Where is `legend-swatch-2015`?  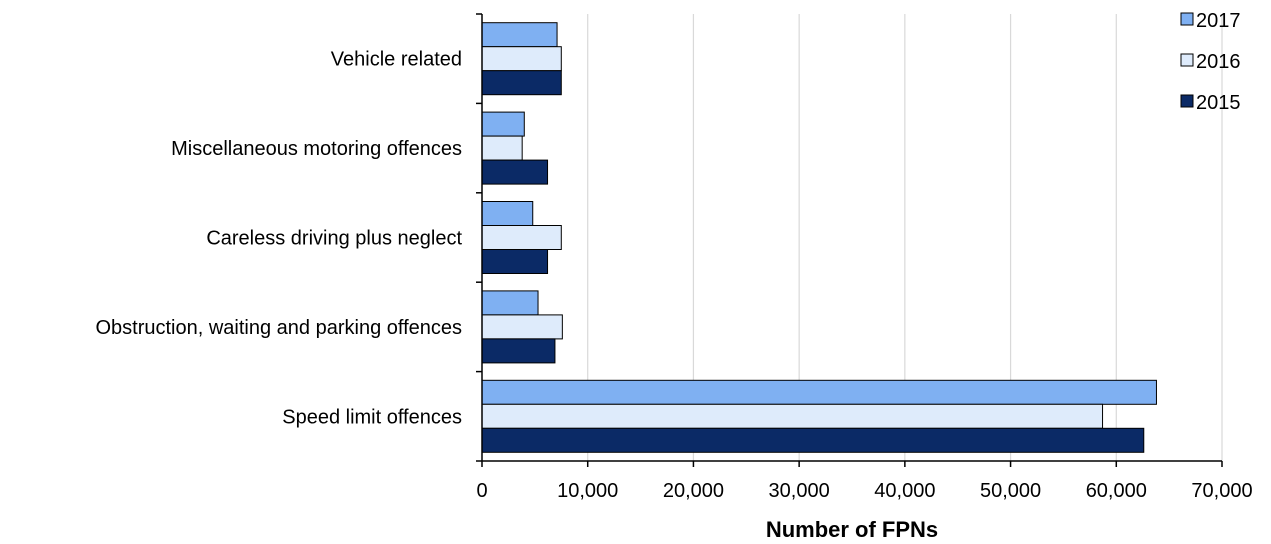
legend-swatch-2015 is located at coordinates (1187, 101).